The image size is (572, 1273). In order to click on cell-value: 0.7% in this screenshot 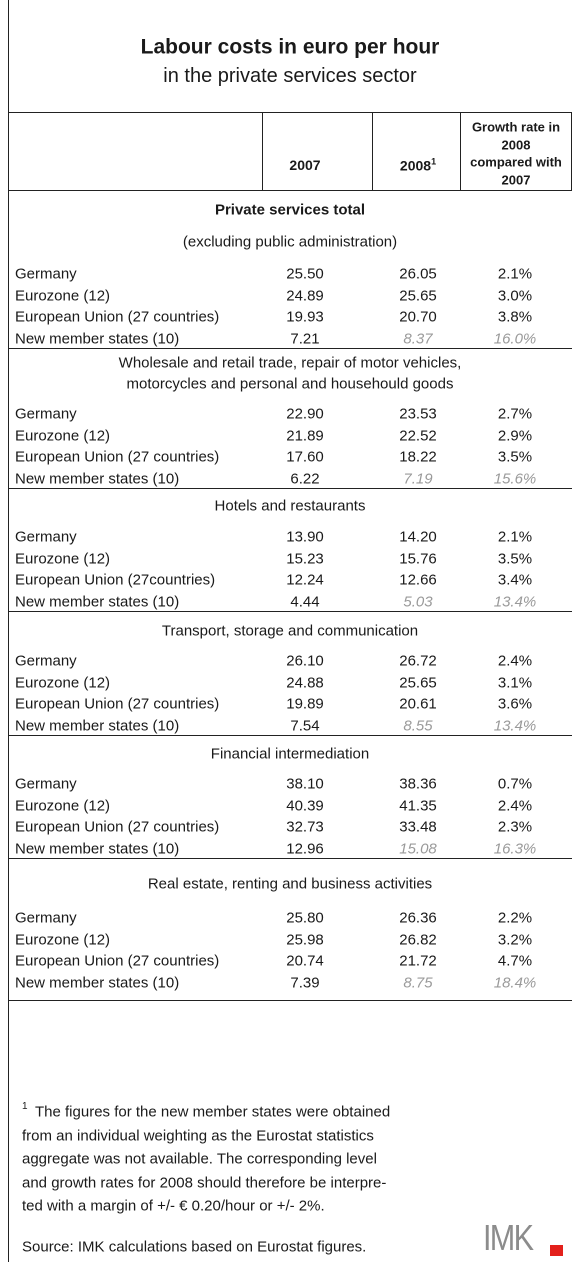, I will do `click(515, 784)`.